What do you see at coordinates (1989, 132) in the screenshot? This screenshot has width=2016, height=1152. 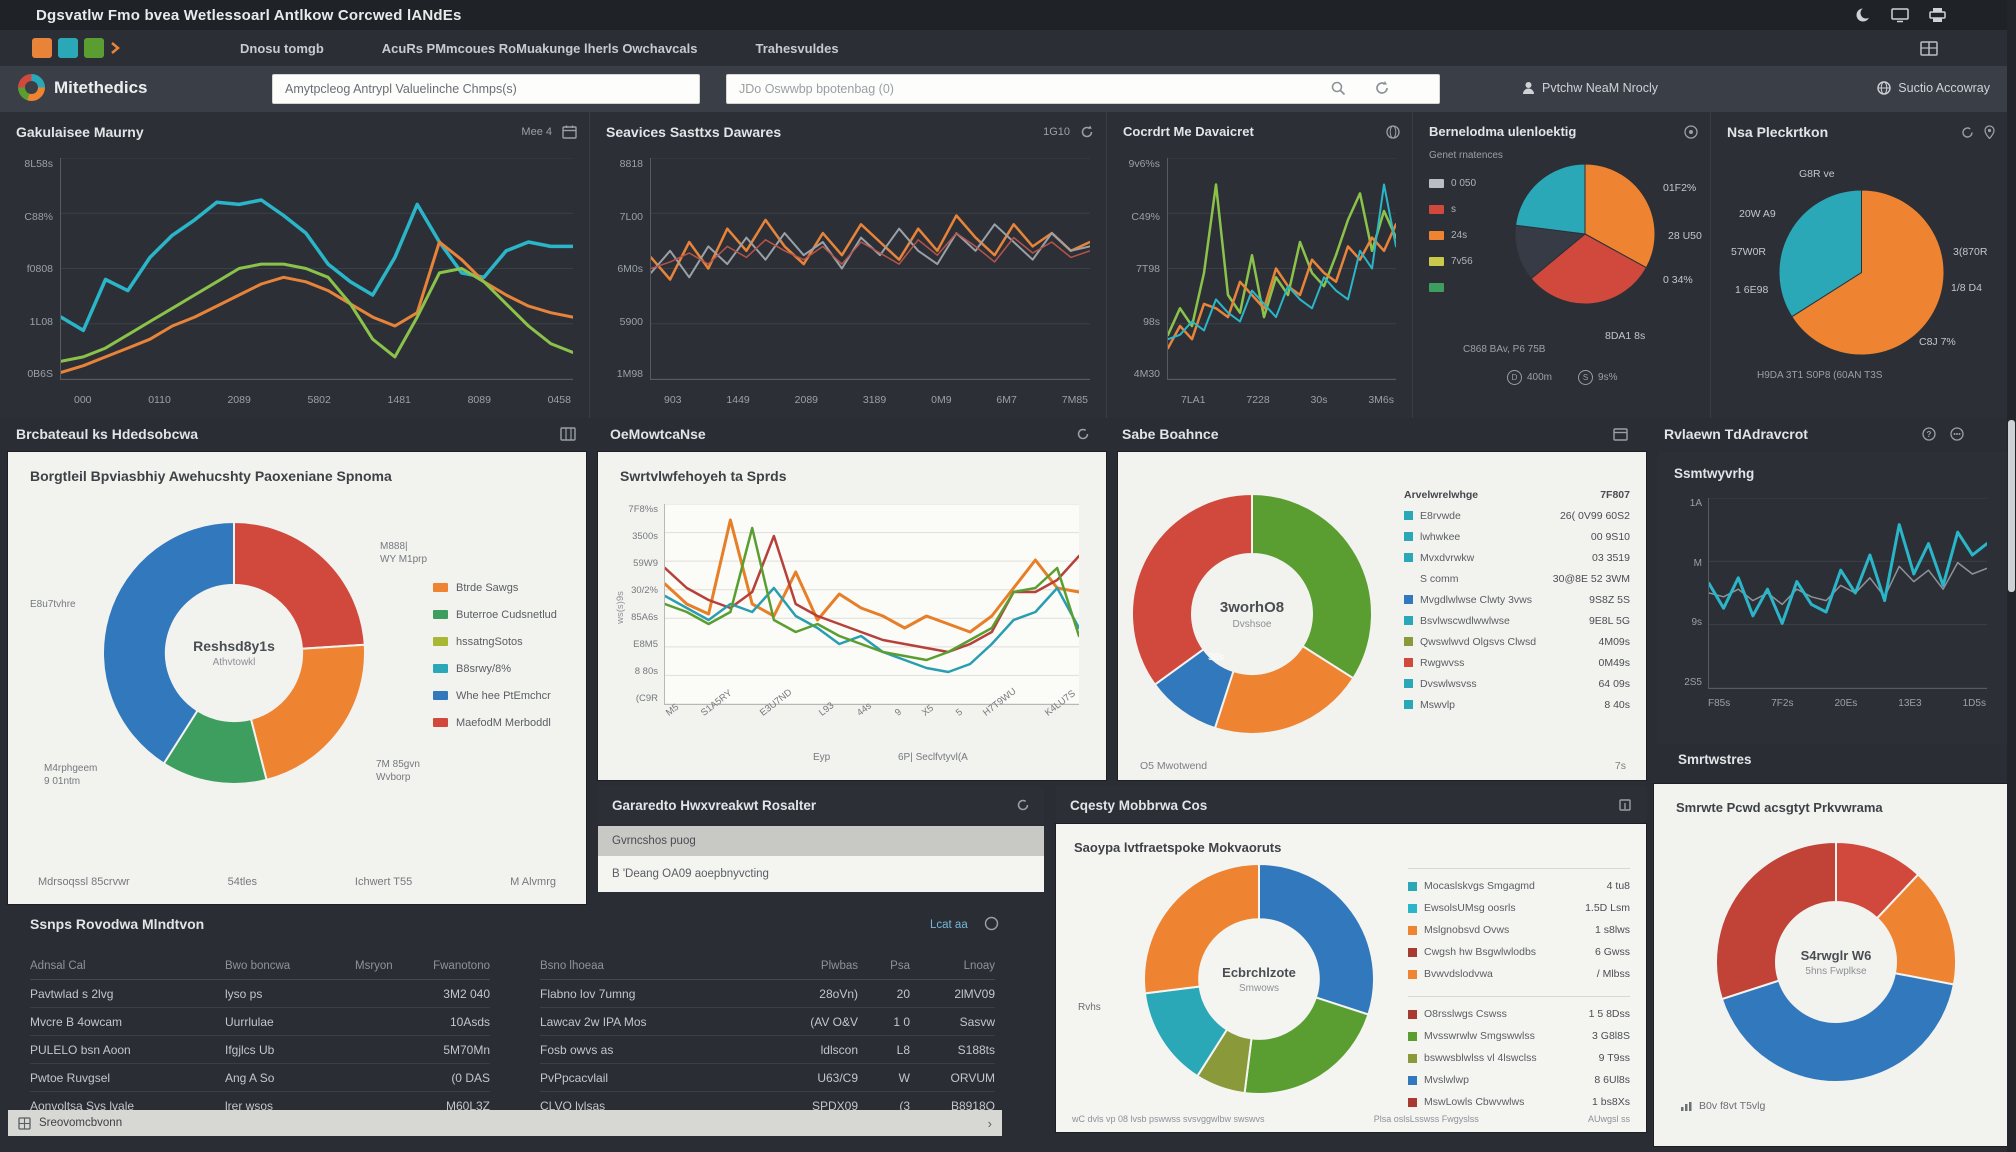 I see `location-icon` at bounding box center [1989, 132].